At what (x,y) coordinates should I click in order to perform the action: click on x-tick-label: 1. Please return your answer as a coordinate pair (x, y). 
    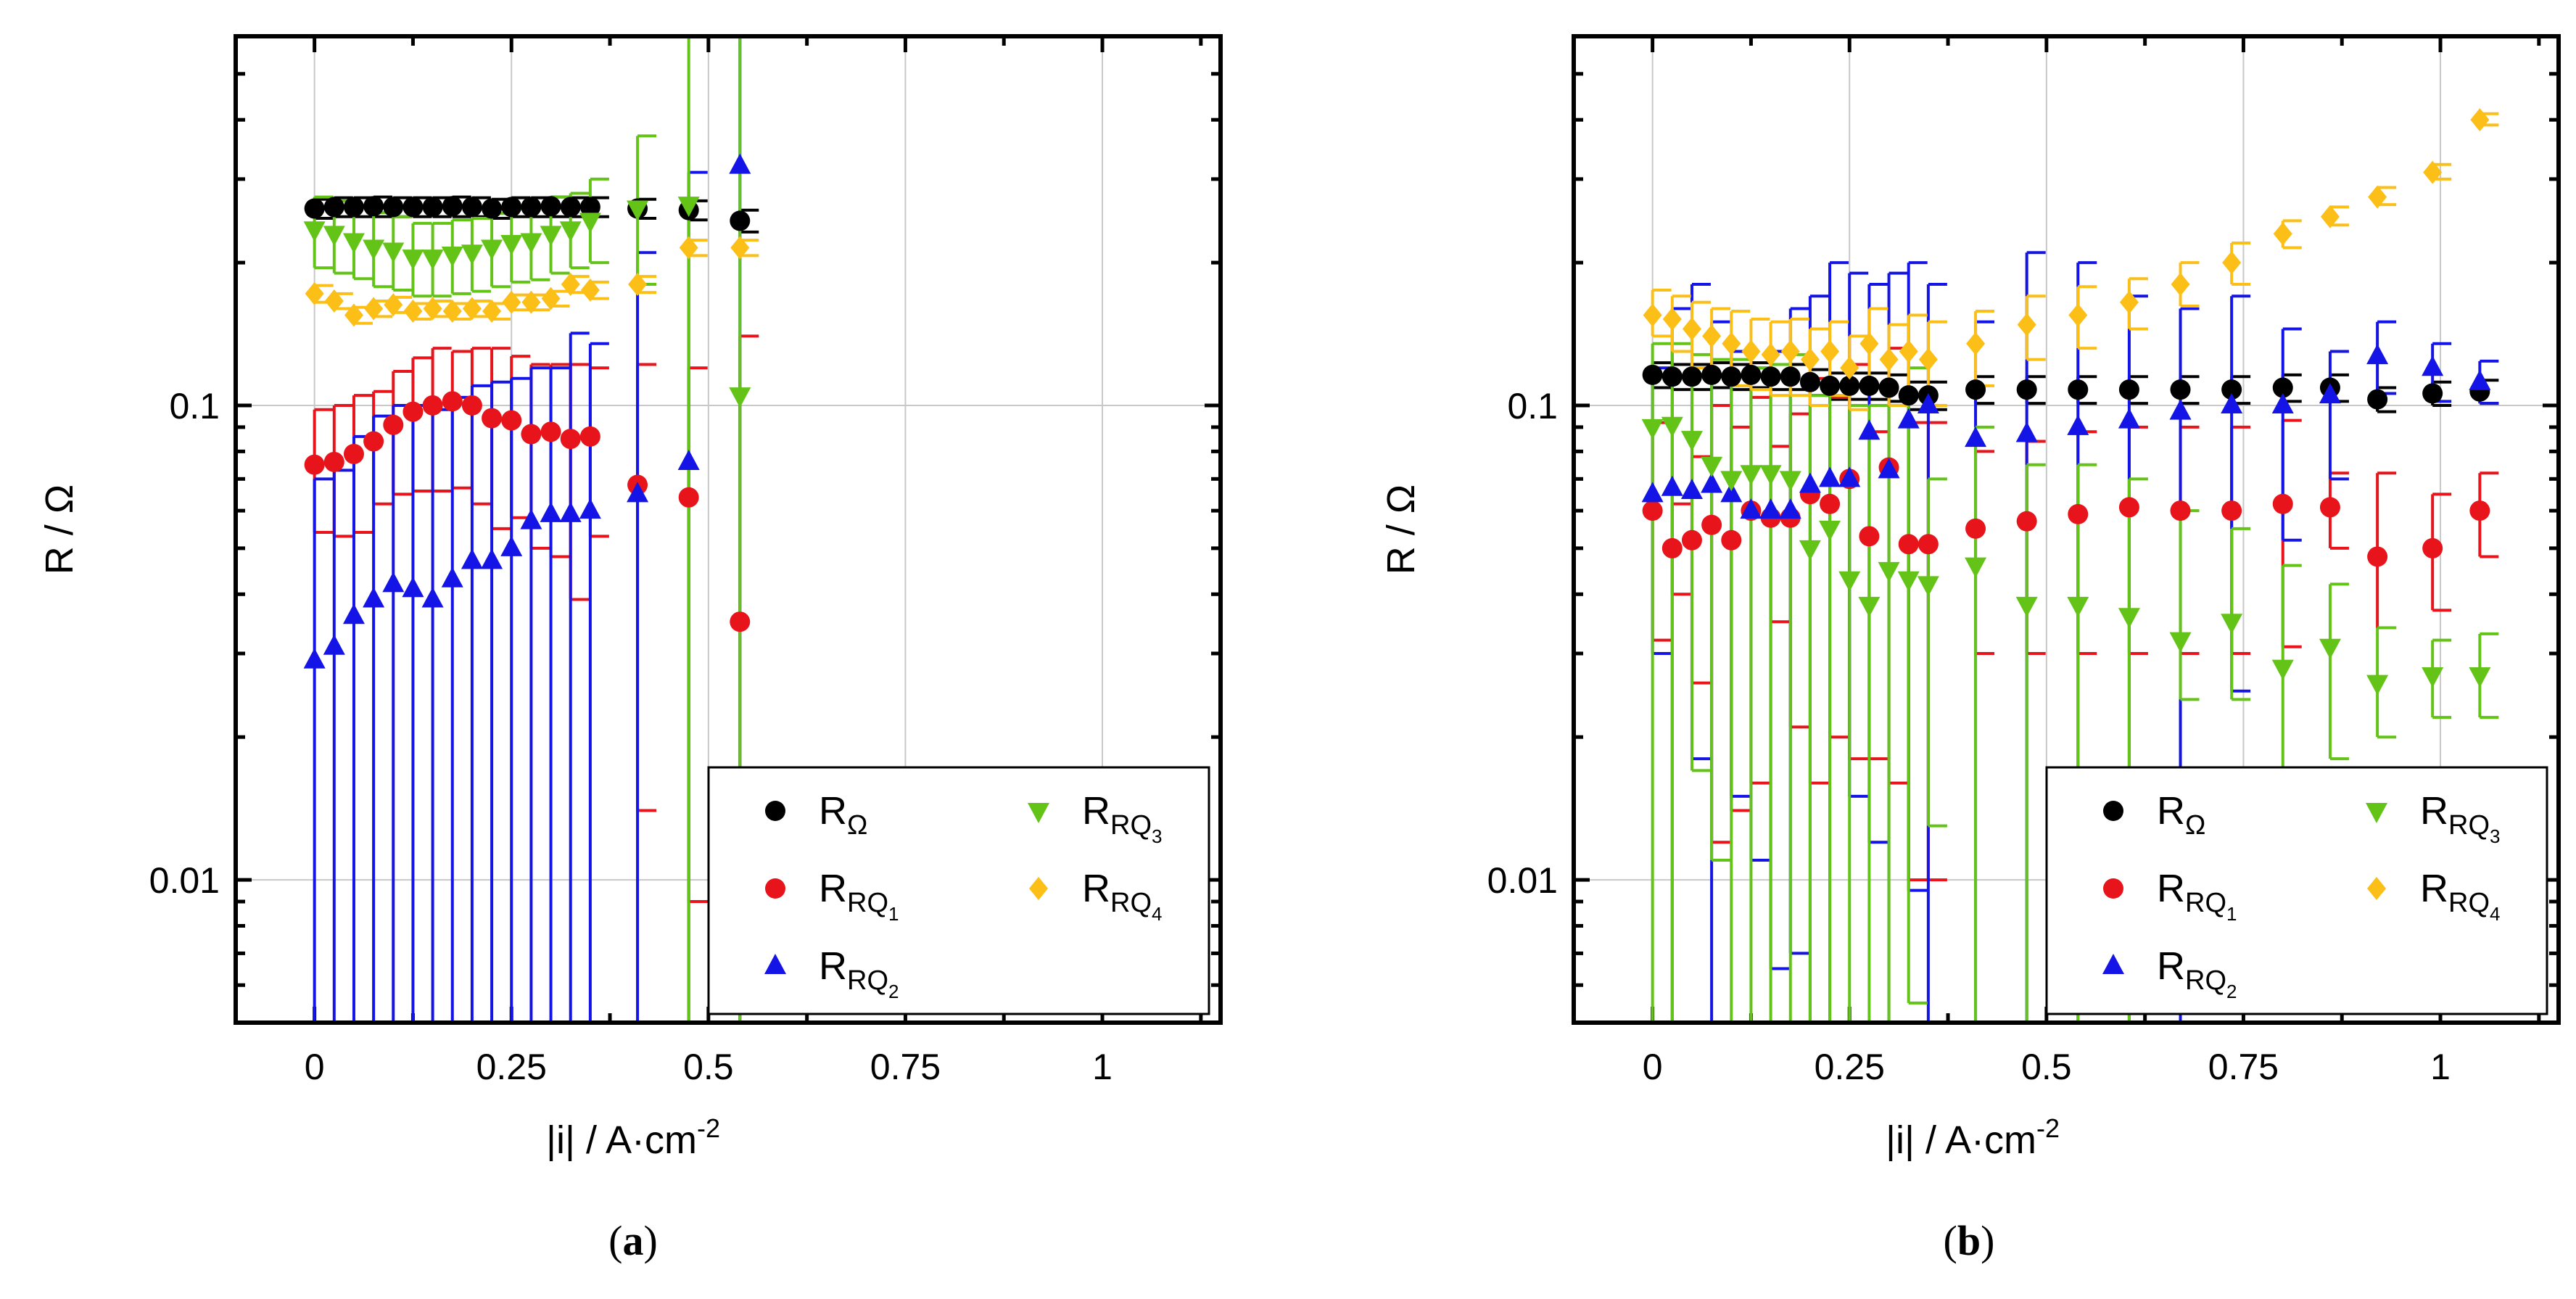
    Looking at the image, I should click on (2440, 1067).